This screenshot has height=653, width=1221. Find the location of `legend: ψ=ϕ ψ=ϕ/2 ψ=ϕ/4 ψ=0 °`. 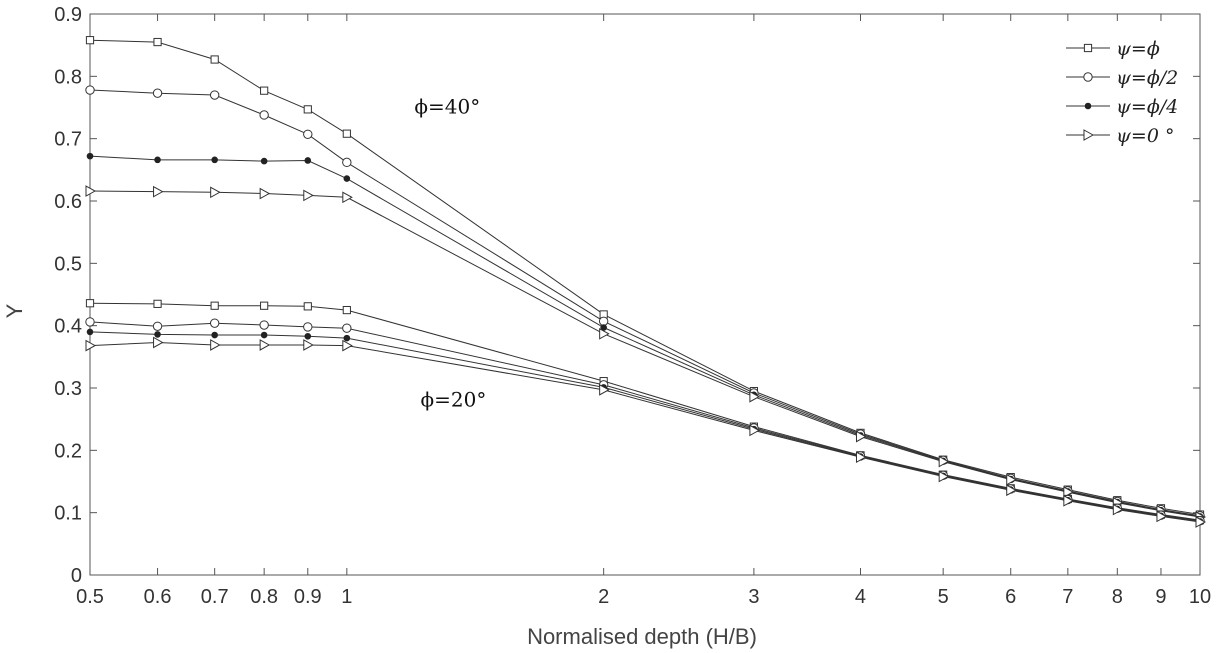

legend: ψ=ϕ ψ=ϕ/2 ψ=ϕ/4 ψ=0 ° is located at coordinates (1122, 92).